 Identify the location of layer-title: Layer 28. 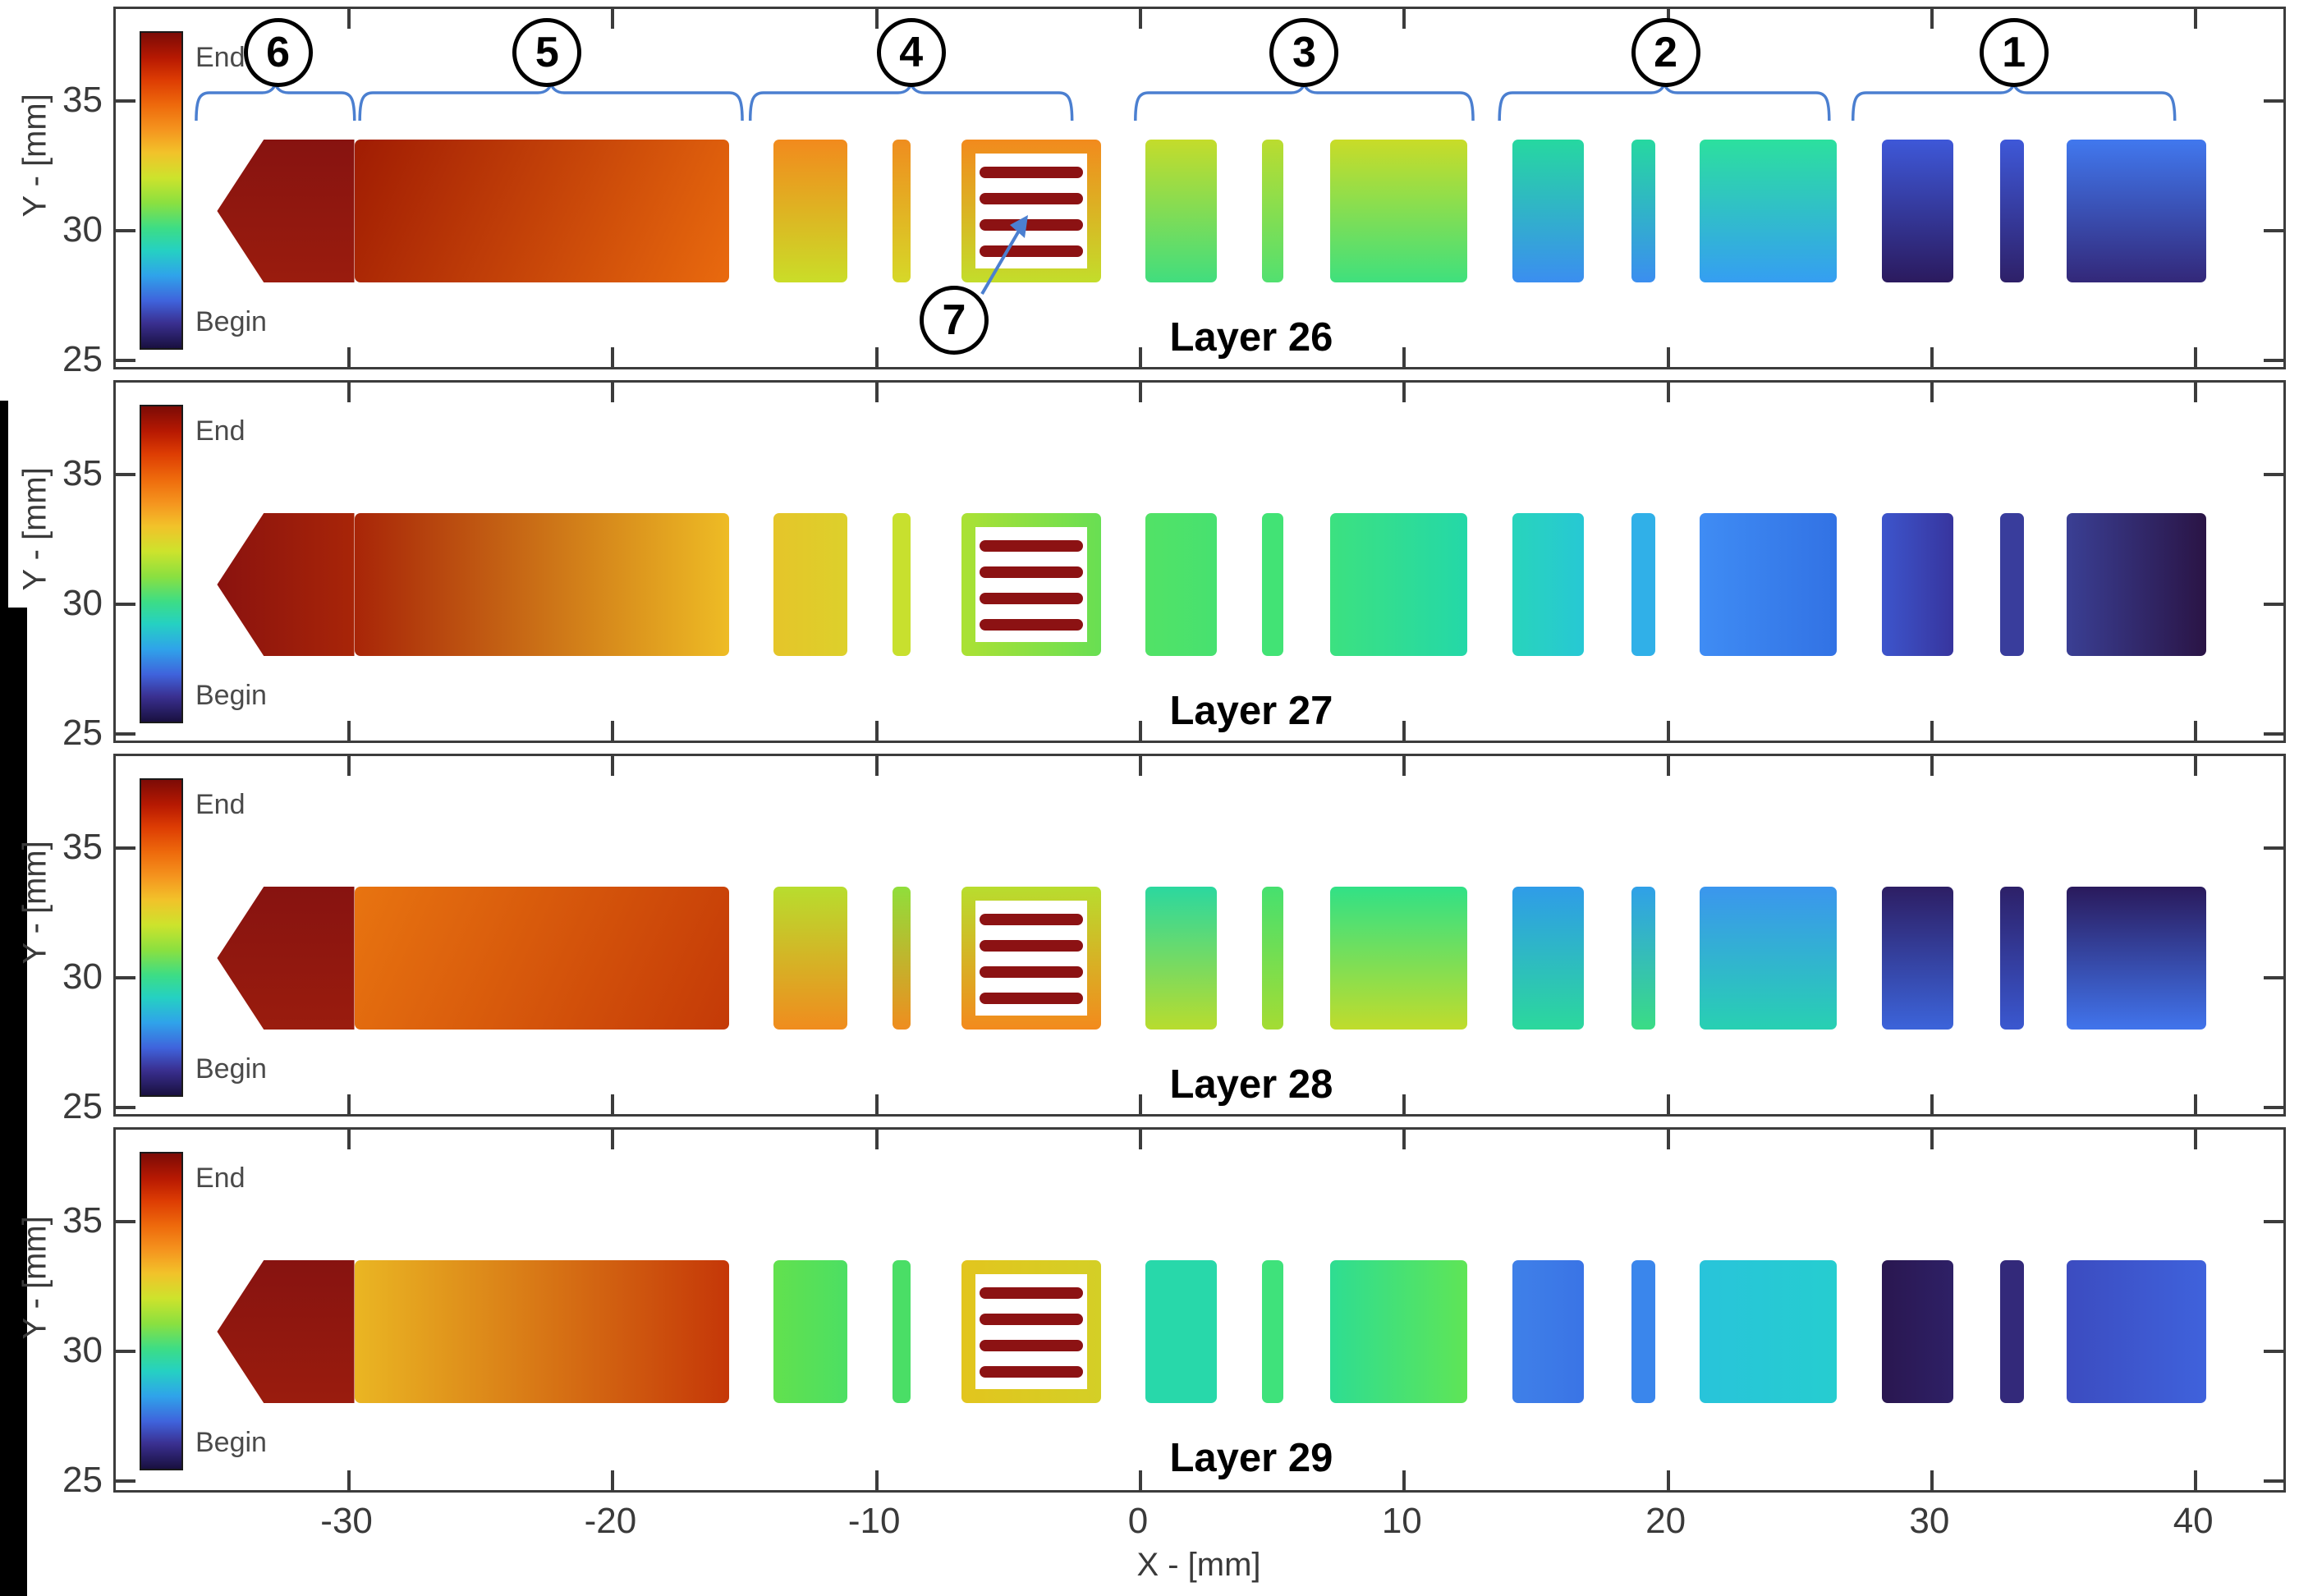
(1251, 1084).